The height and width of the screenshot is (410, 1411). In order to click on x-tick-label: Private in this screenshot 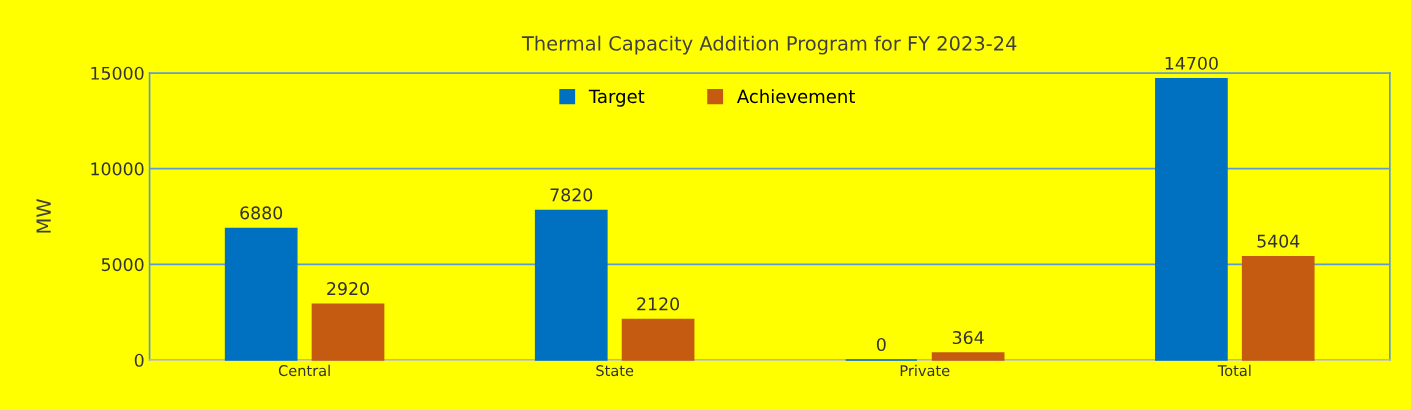, I will do `click(925, 370)`.